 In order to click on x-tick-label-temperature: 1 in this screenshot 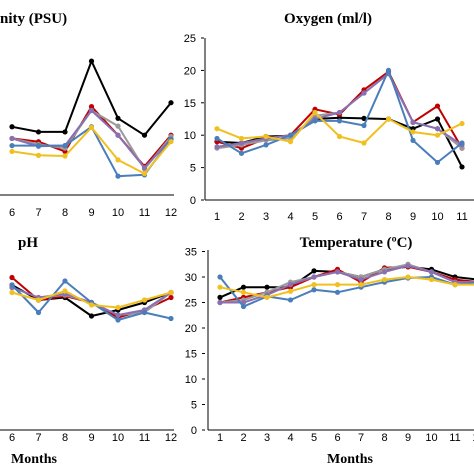, I will do `click(220, 438)`.